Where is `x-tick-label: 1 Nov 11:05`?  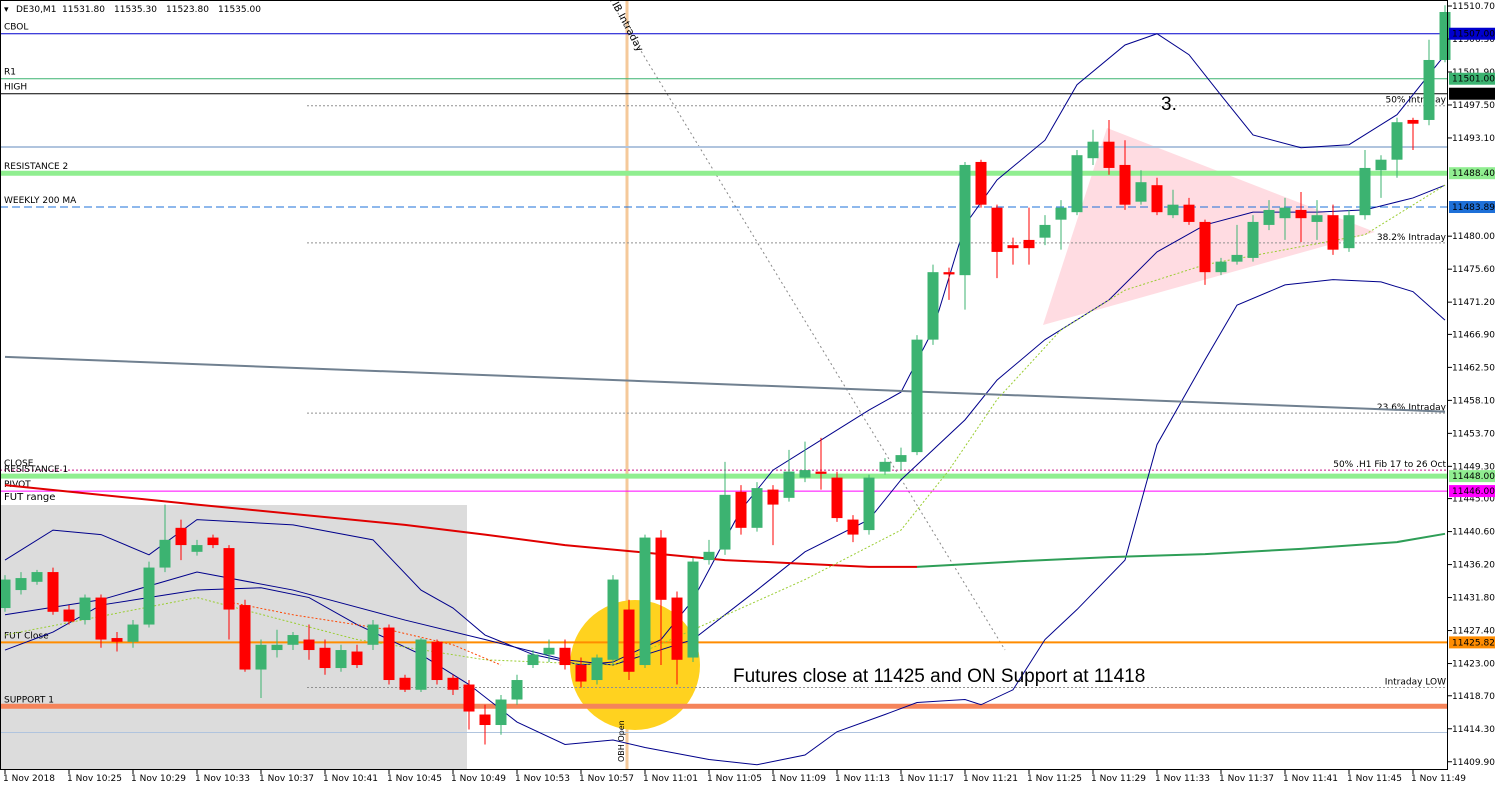 x-tick-label: 1 Nov 11:05 is located at coordinates (734, 779).